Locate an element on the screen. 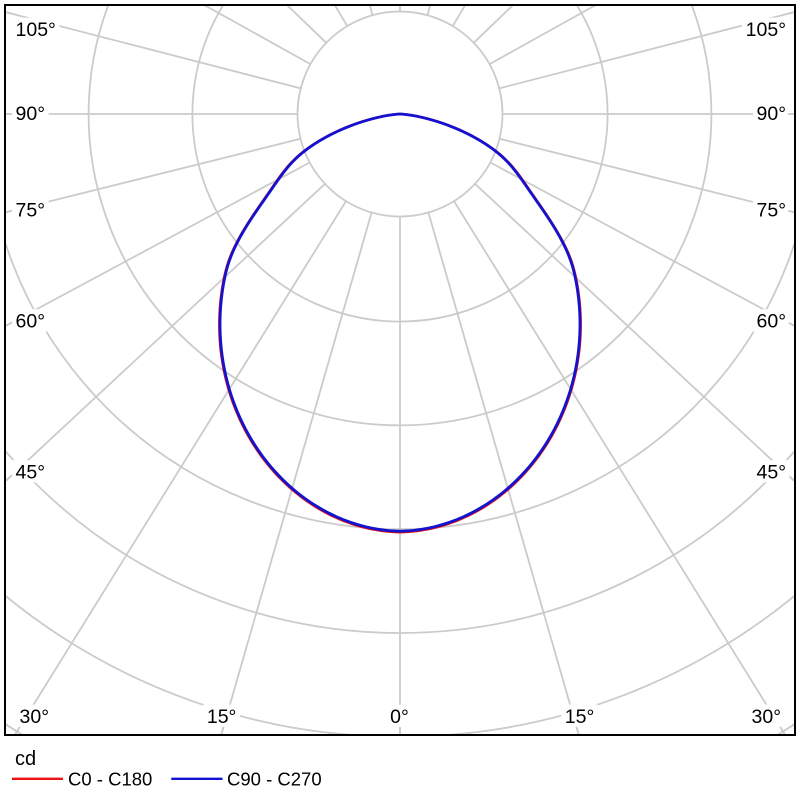  svg-text: C0 - C180 is located at coordinates (110, 779).